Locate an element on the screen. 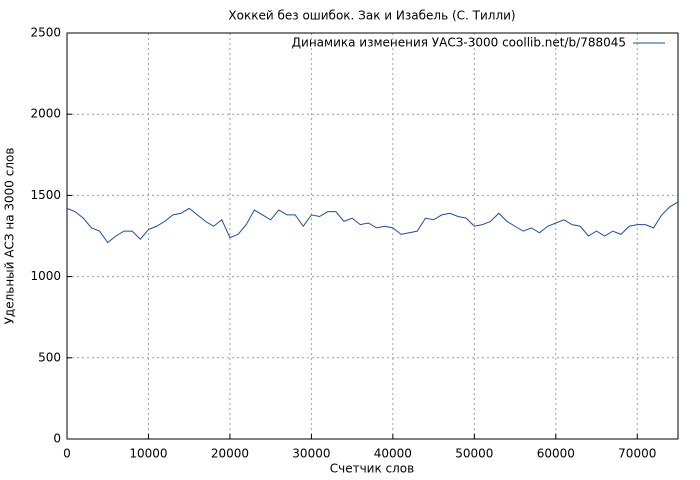 The width and height of the screenshot is (700, 480). y-tick-label: 1500 is located at coordinates (45, 195).